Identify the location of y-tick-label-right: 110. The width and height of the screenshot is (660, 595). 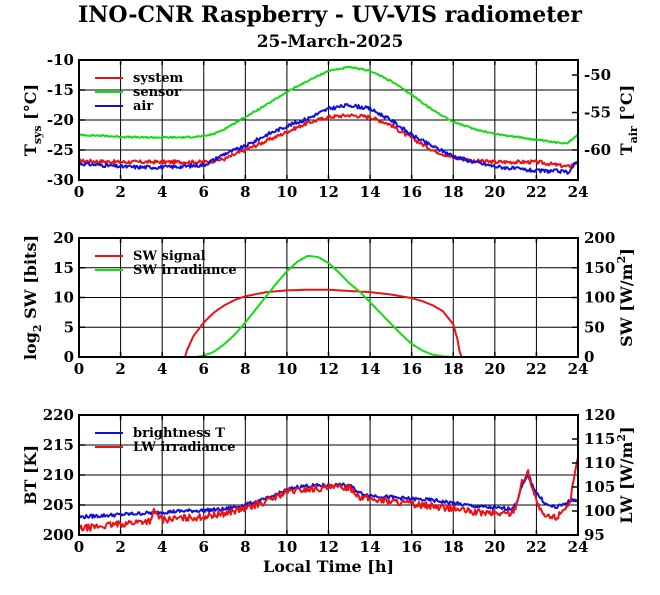
(599, 463).